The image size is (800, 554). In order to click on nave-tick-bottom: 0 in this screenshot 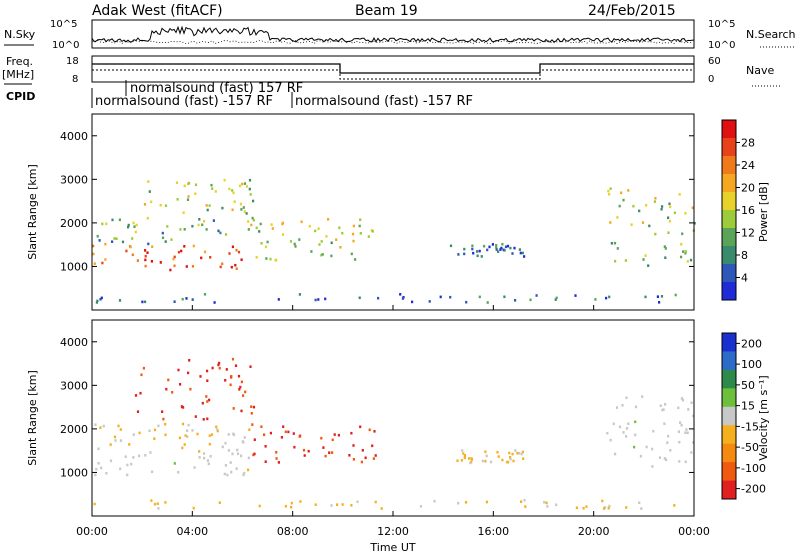, I will do `click(711, 79)`.